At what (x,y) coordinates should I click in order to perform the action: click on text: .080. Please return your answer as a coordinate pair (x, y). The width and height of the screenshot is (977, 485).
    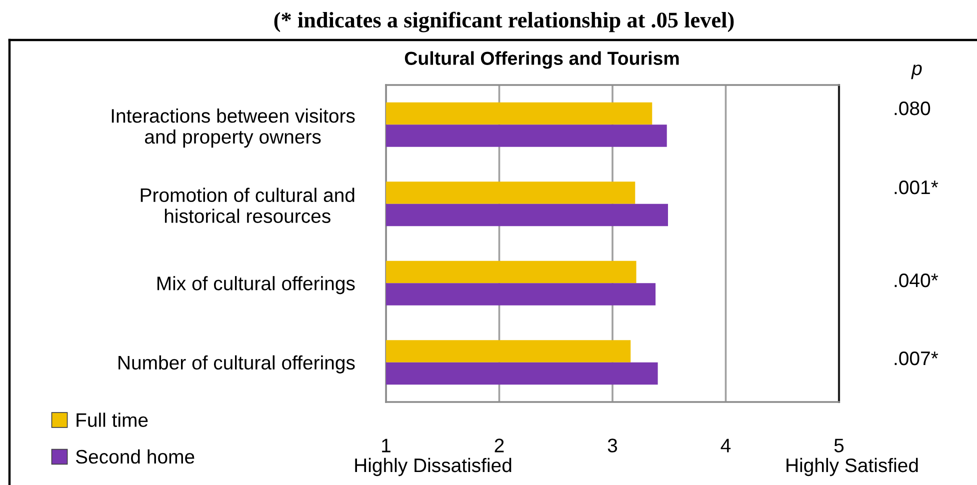
    Looking at the image, I should click on (912, 108).